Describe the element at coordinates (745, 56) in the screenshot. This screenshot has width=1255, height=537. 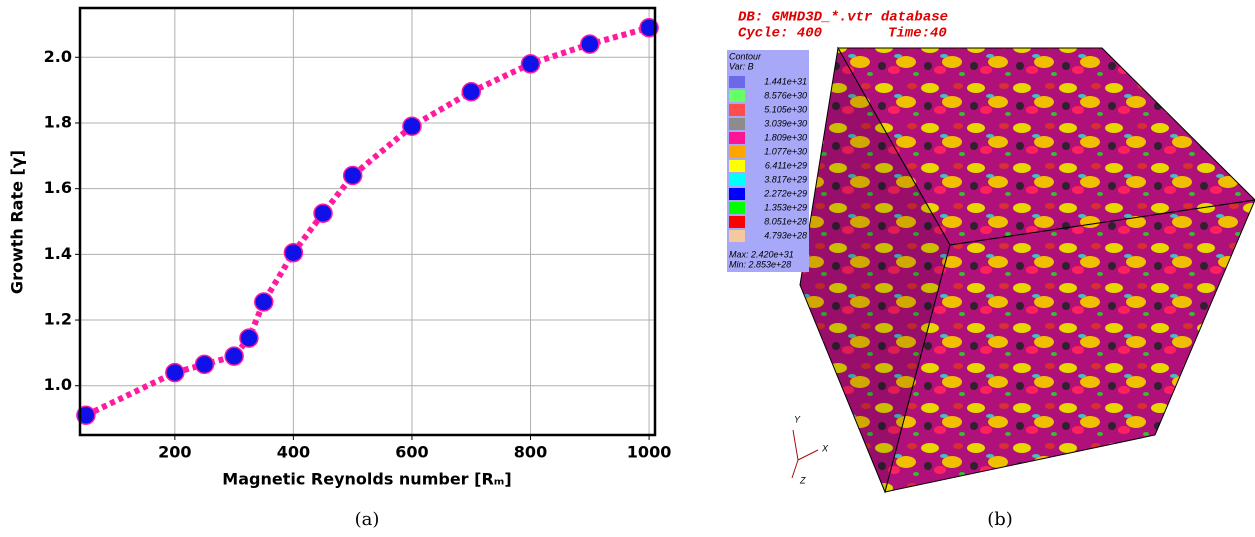
I see `legend-title: Contour` at that location.